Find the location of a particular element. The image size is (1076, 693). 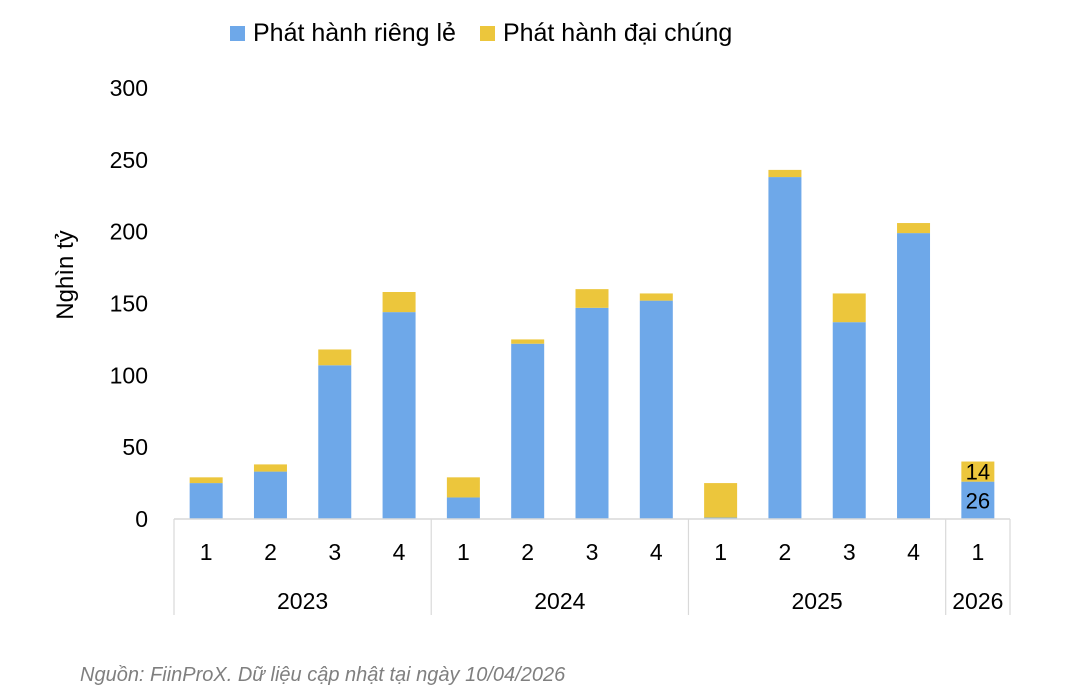

legend-label-public: Phát hành đại chúng is located at coordinates (617, 33).